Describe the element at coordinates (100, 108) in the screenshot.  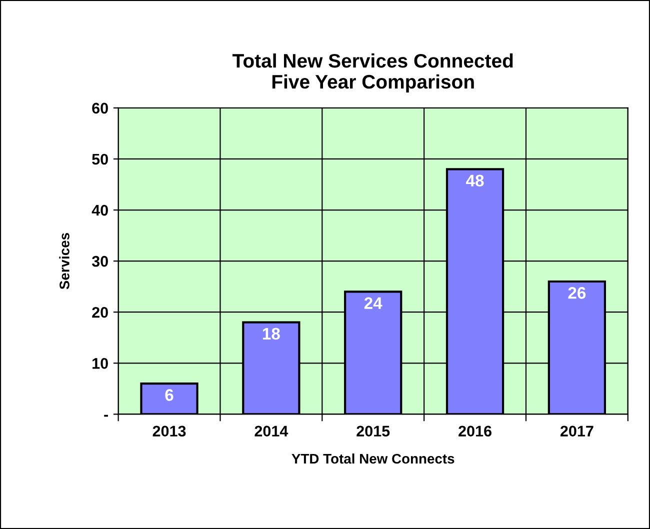
I see `y-tick-label: 60` at that location.